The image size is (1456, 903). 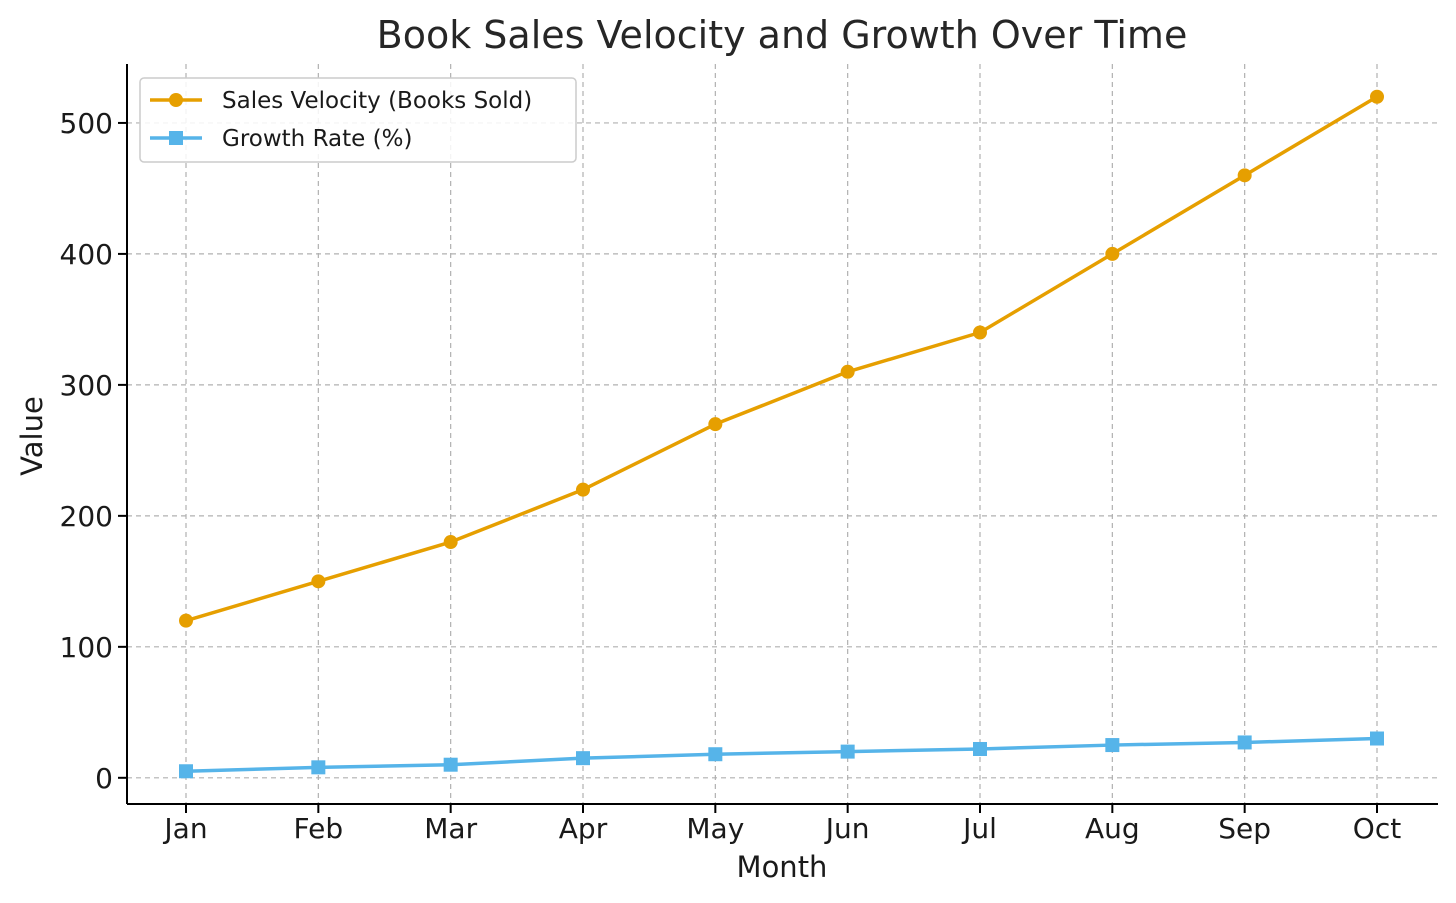 I want to click on y-tick-label: 200, so click(x=86, y=516).